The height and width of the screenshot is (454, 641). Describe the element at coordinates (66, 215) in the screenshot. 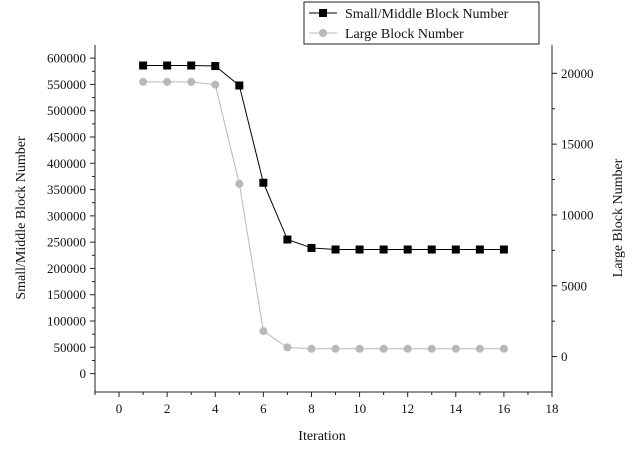

I see `y-left-tick-label: 300000` at that location.